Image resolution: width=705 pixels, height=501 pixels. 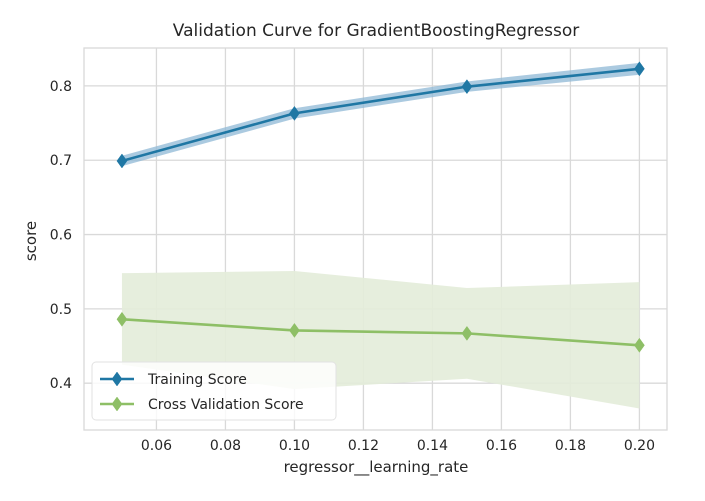 I want to click on x-tick-label: 0.18, so click(x=570, y=446).